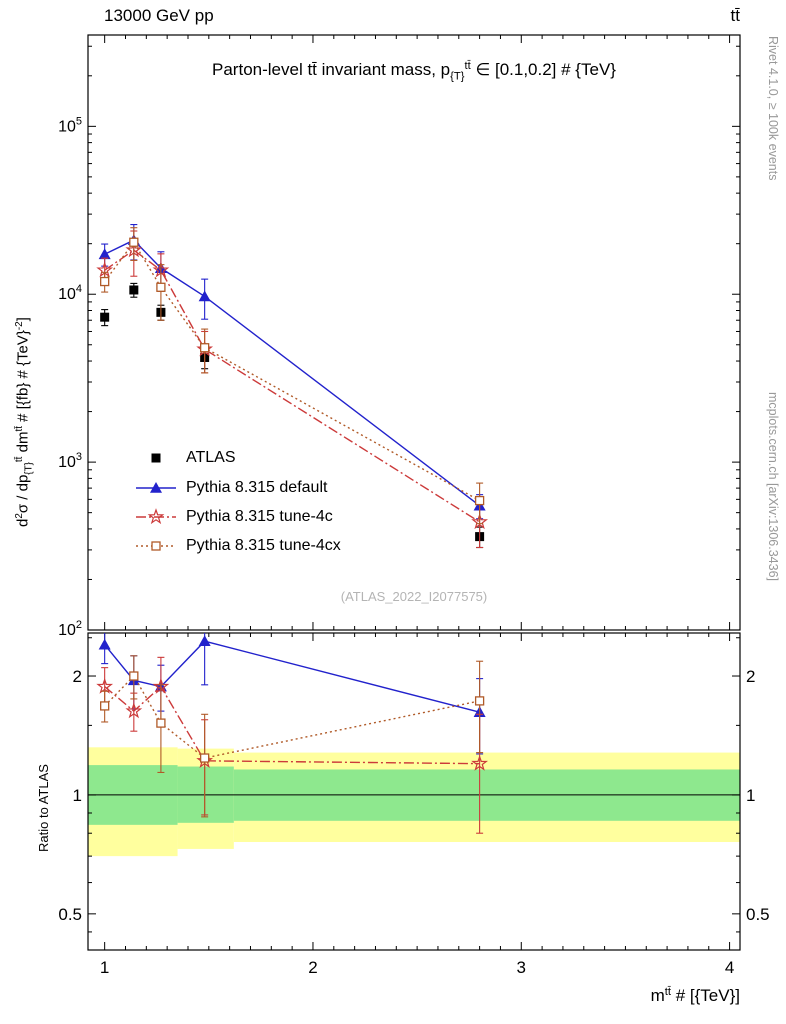  I want to click on y-axis-label: d2σ / dp{T}tt̄ dmtt̄ # [{fb} # {TeV}-2], so click(24, 422).